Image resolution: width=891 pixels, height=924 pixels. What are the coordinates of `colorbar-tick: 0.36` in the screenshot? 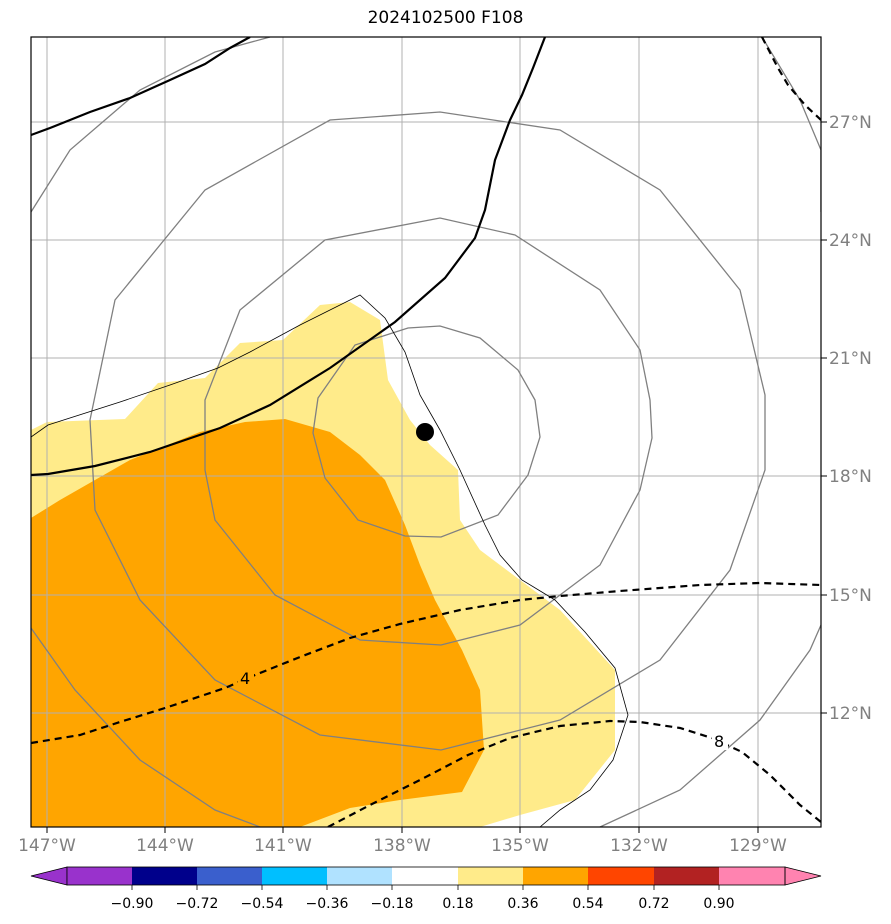 It's located at (522, 904).